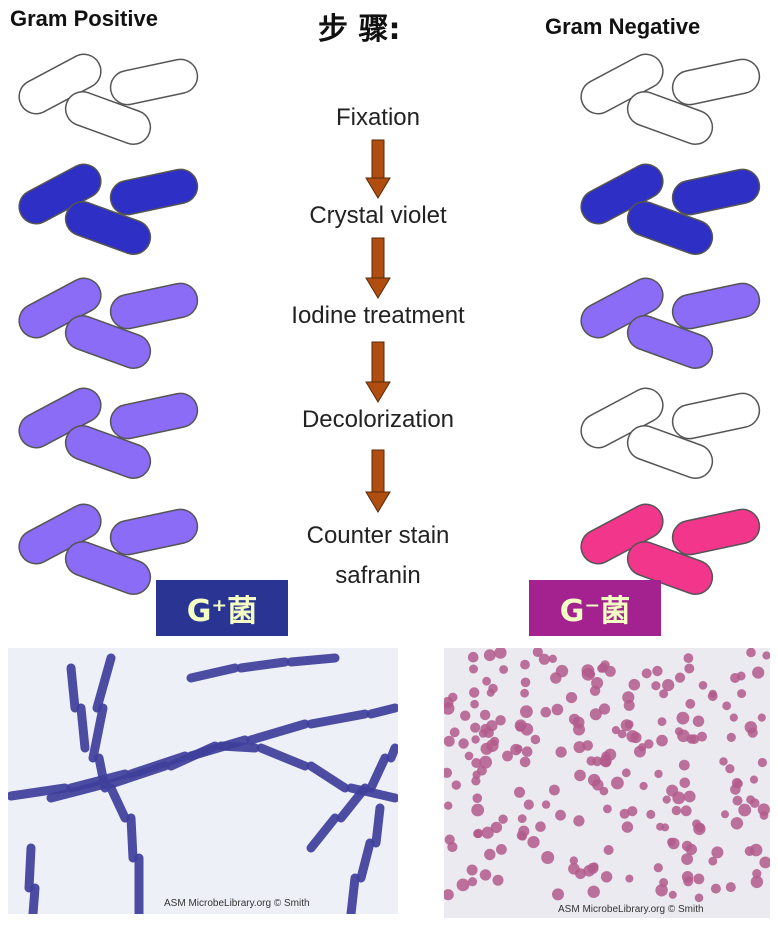 The image size is (778, 928). I want to click on step-counter-stain: Counter stain, so click(378, 535).